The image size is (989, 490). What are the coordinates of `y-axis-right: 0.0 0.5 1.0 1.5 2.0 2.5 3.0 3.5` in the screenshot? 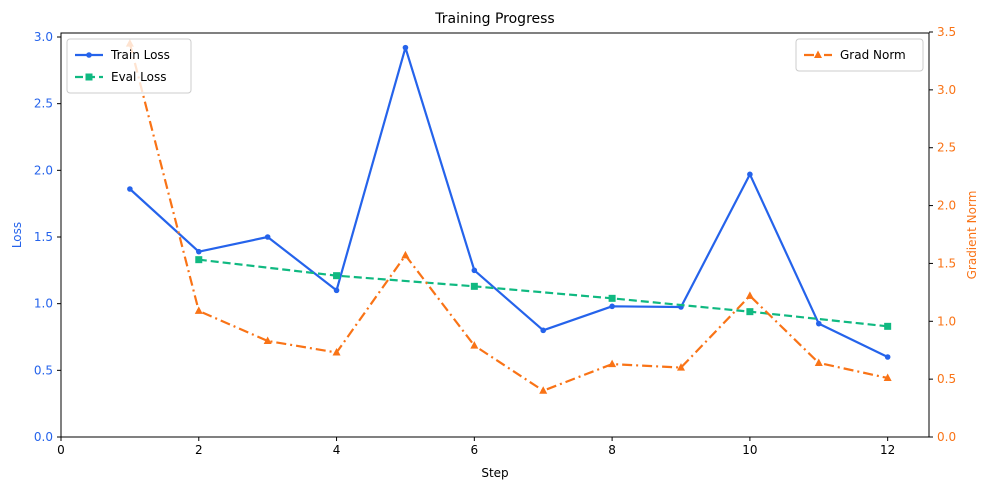 It's located at (942, 234).